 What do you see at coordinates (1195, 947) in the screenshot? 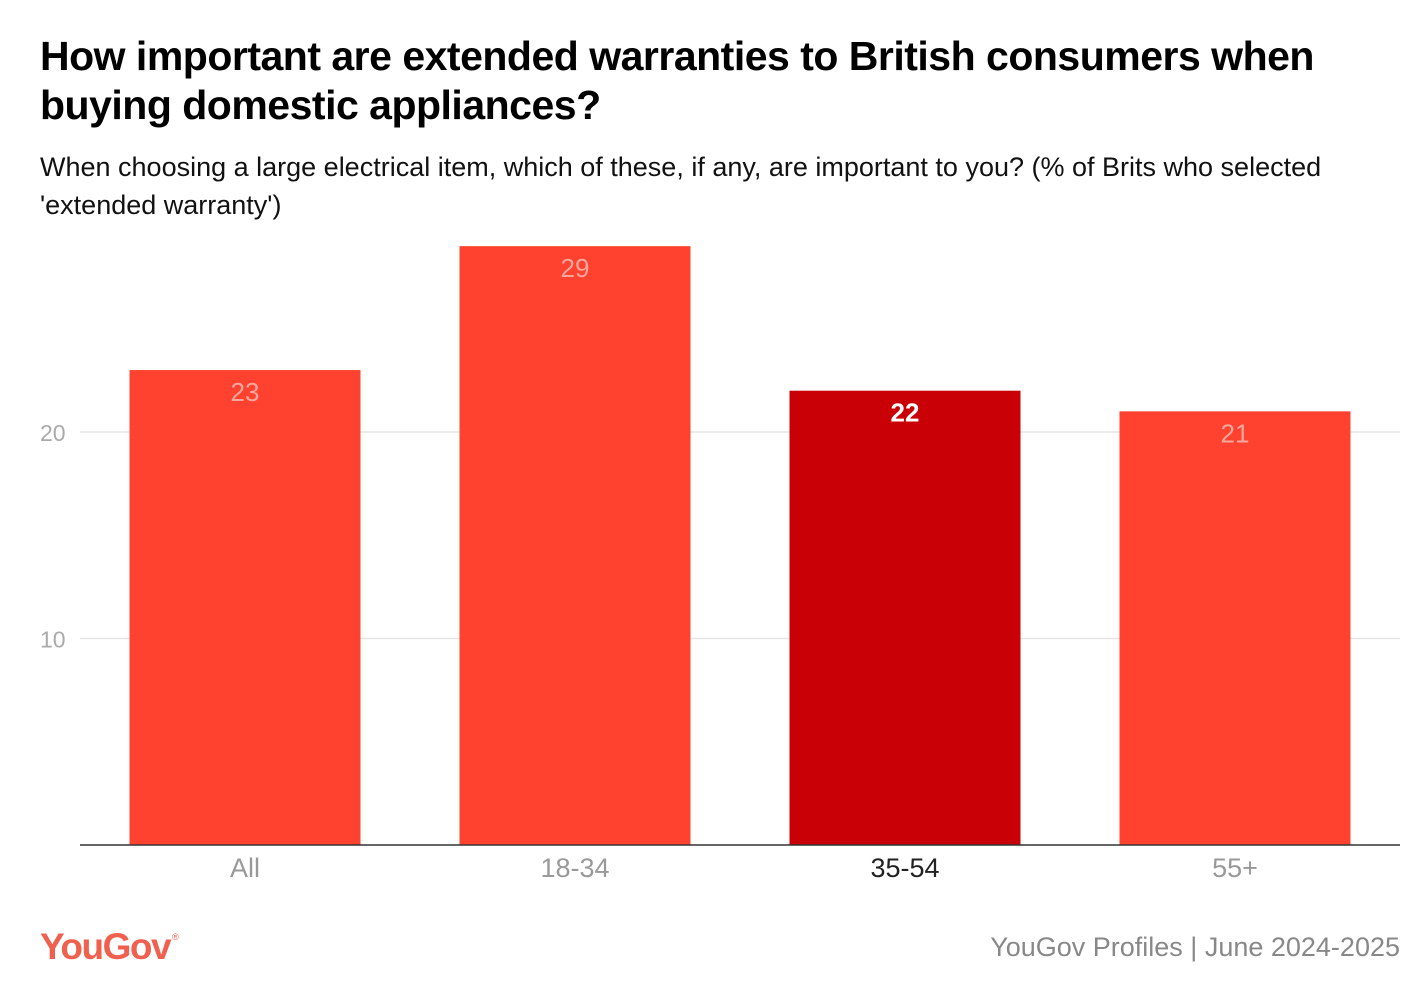
I see `source-note: YouGov Profiles | June 2024-2025` at bounding box center [1195, 947].